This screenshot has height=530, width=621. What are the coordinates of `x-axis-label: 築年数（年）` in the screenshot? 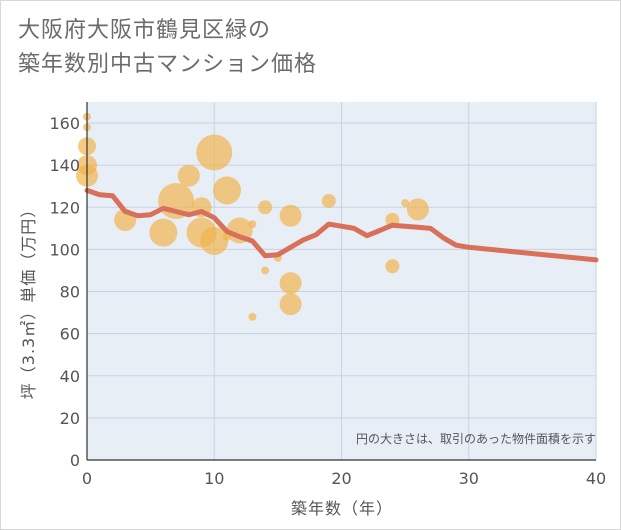 It's located at (342, 508).